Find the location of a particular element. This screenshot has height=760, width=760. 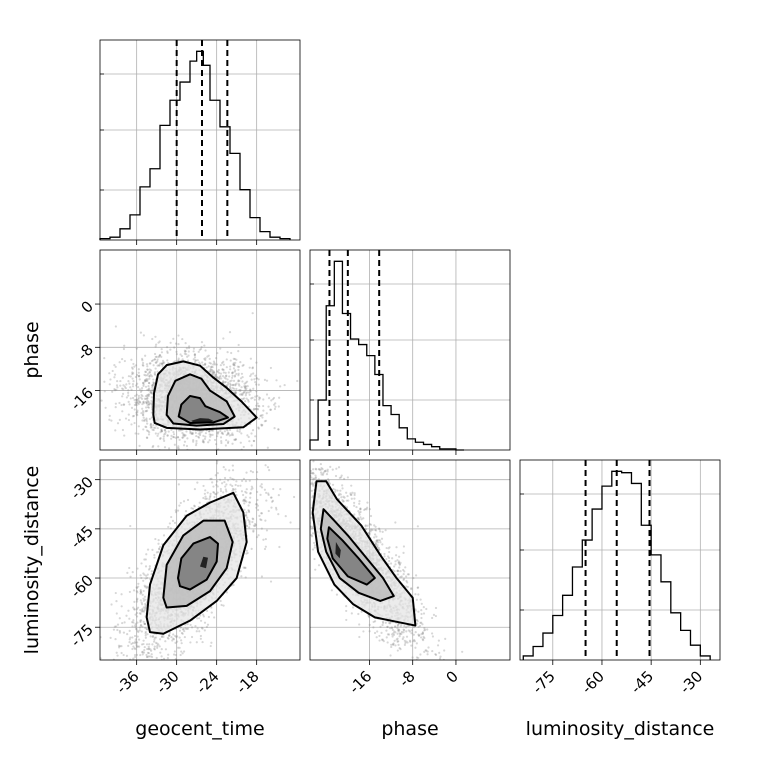

axes-frame is located at coordinates (200, 140).